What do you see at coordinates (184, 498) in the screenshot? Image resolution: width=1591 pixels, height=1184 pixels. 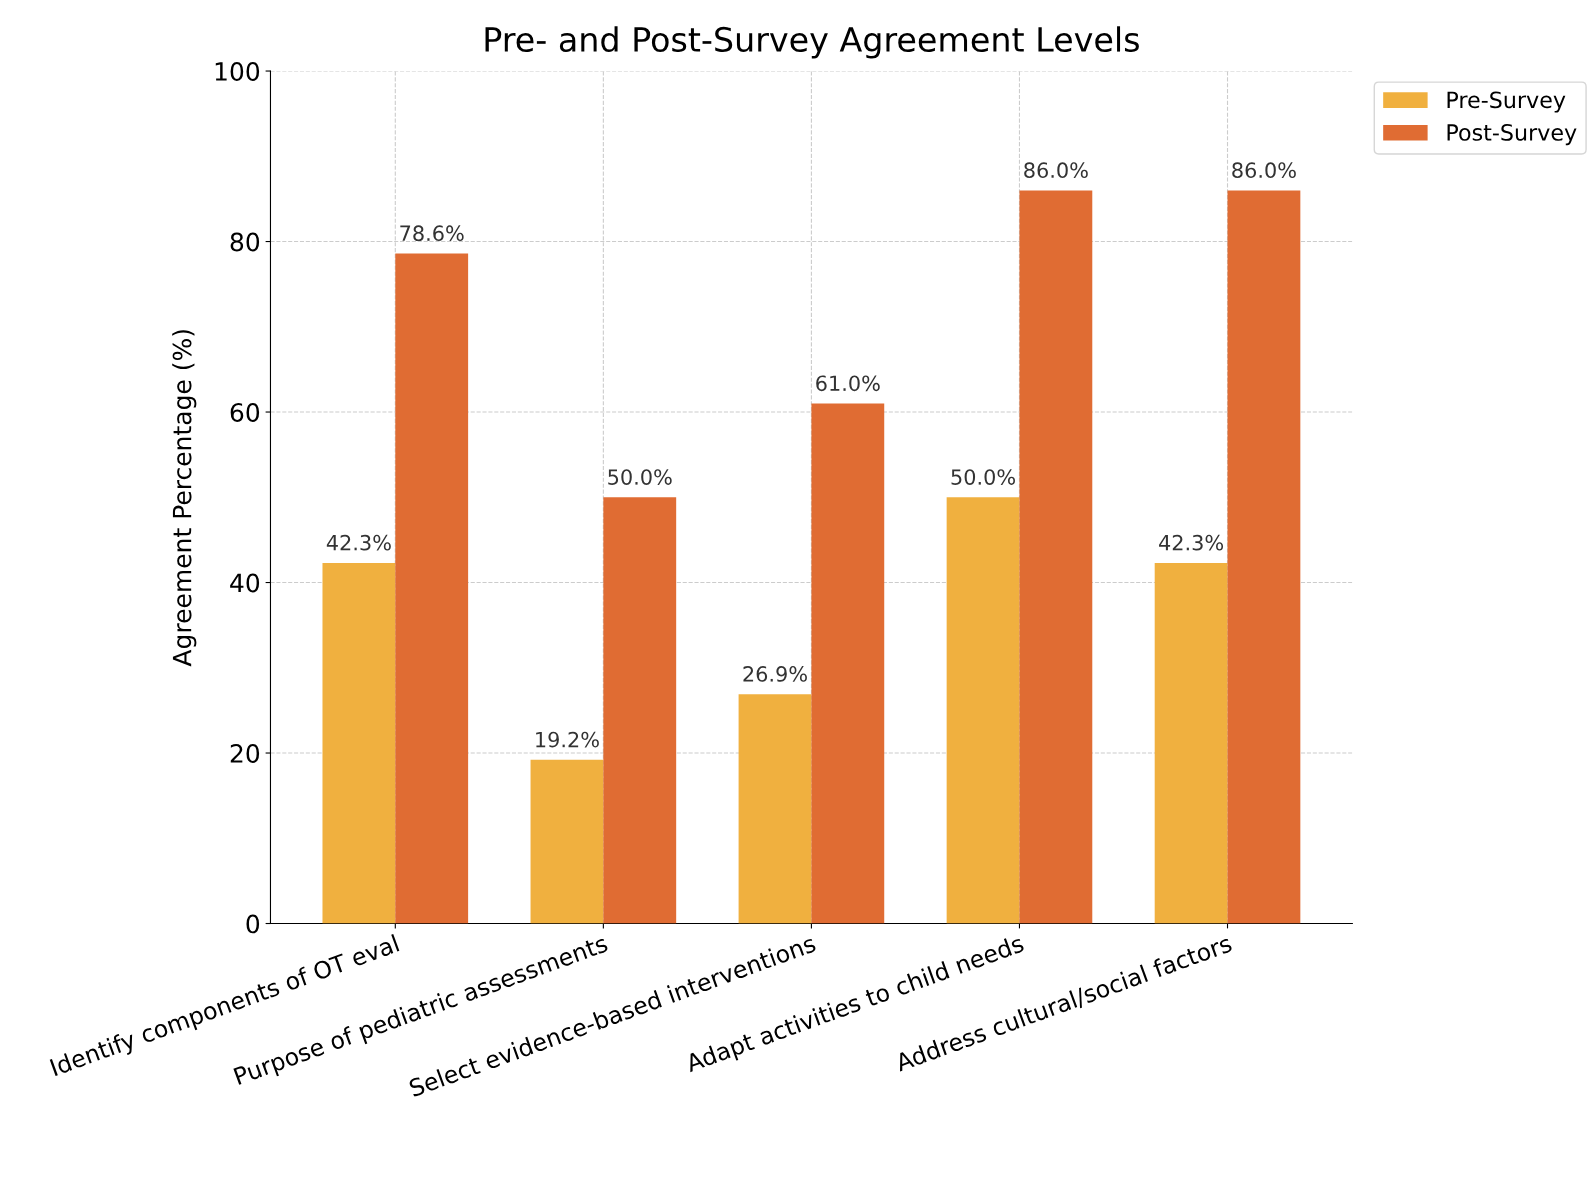 I see `y-axis-title: Agreement Percentage (%)` at bounding box center [184, 498].